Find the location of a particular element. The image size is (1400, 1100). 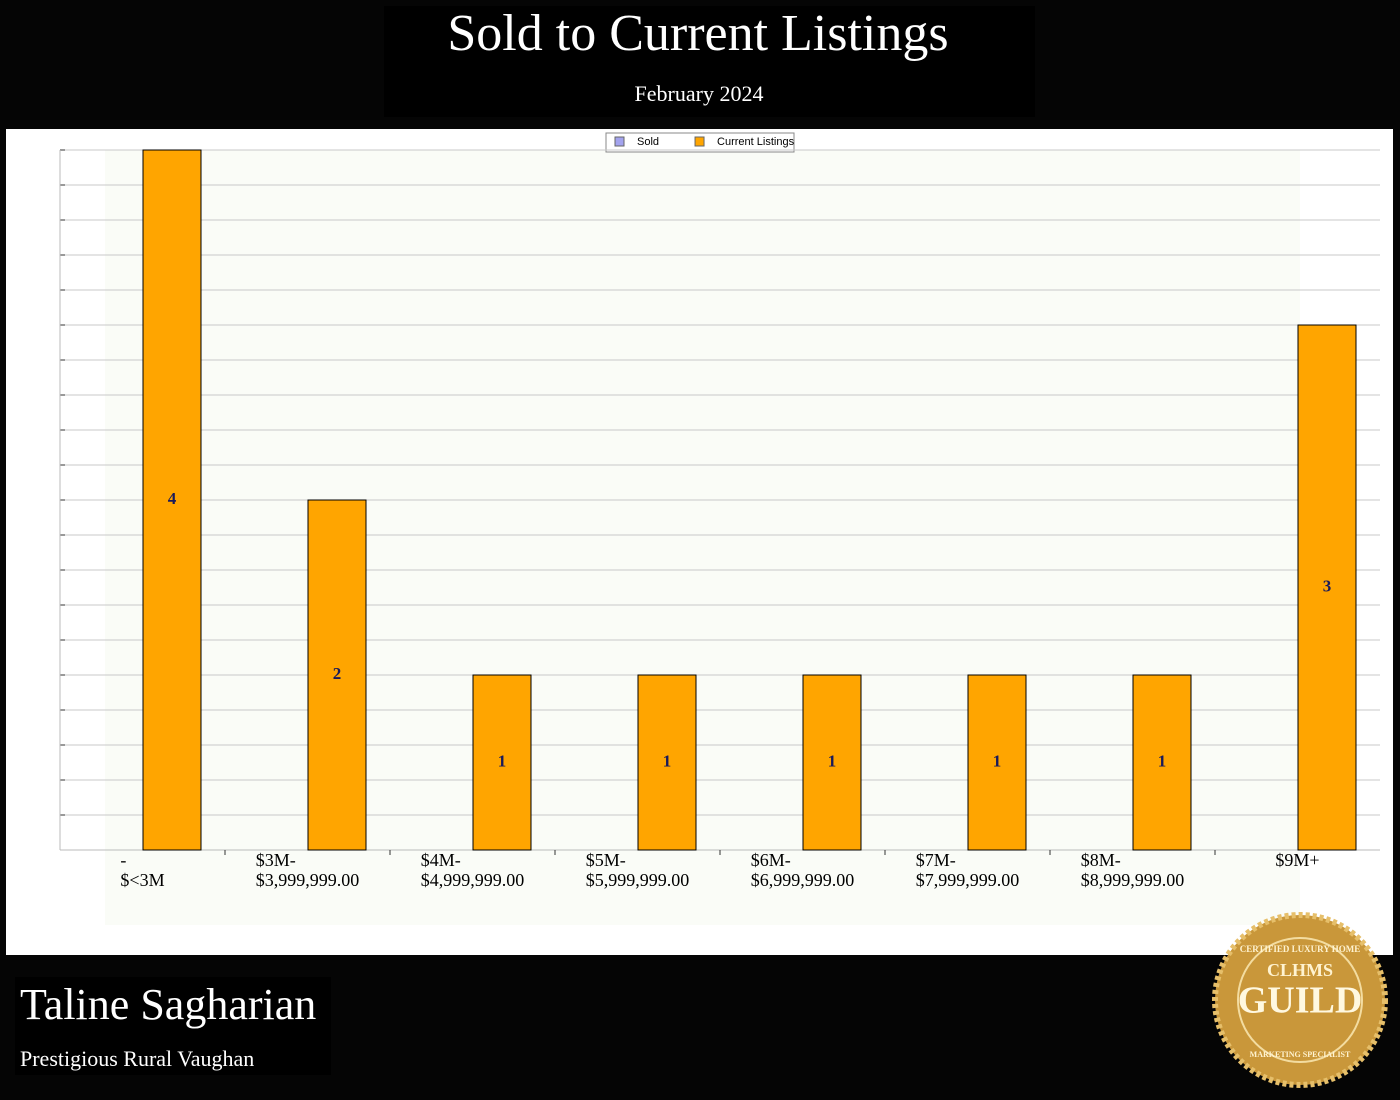

data-label: 4 is located at coordinates (172, 498).